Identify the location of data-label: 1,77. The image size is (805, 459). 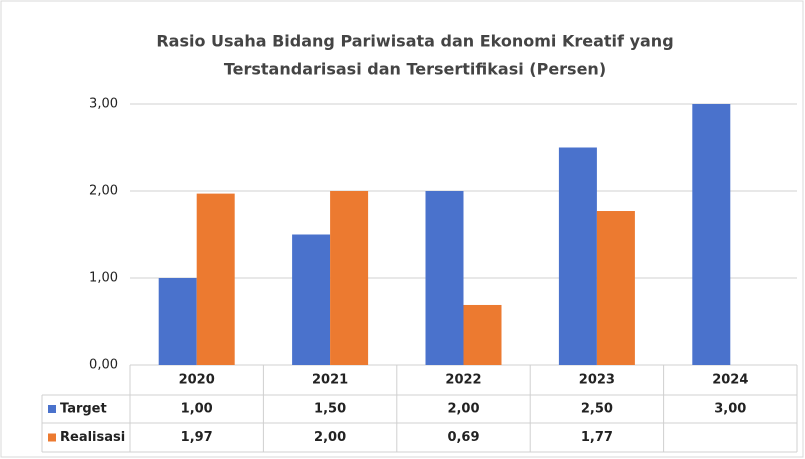
(597, 437).